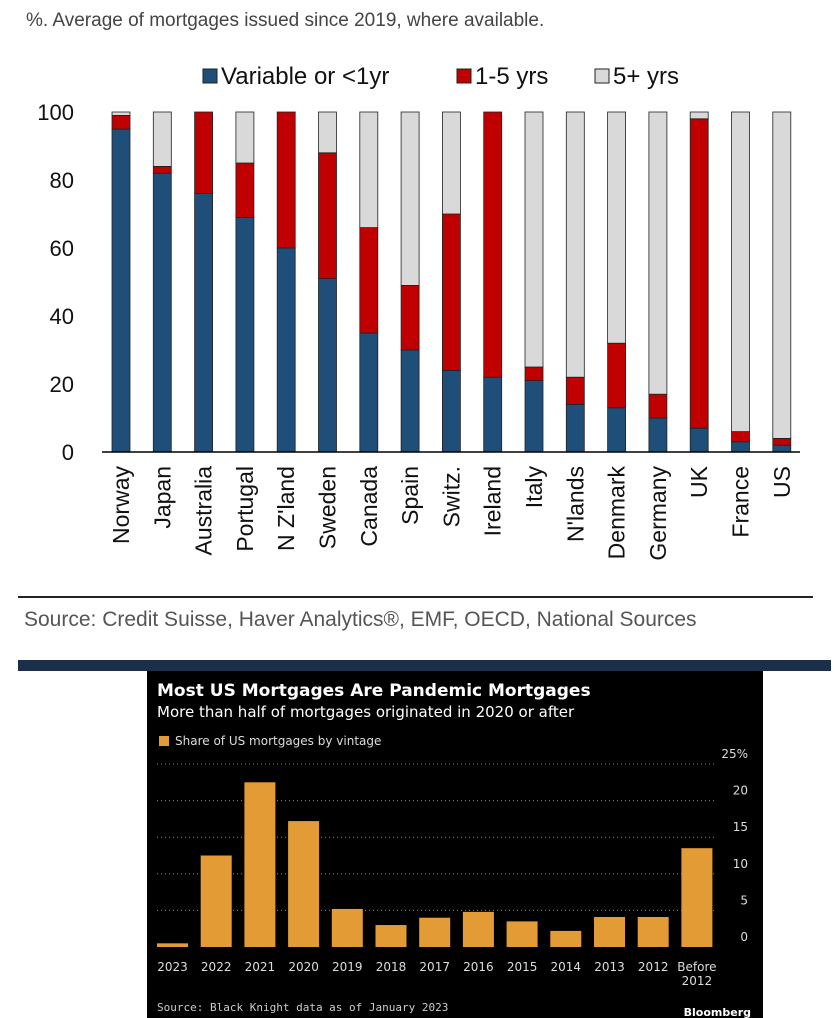 The image size is (834, 1018). Describe the element at coordinates (204, 152) in the screenshot. I see `bar-australia-1-5-yrs` at that location.